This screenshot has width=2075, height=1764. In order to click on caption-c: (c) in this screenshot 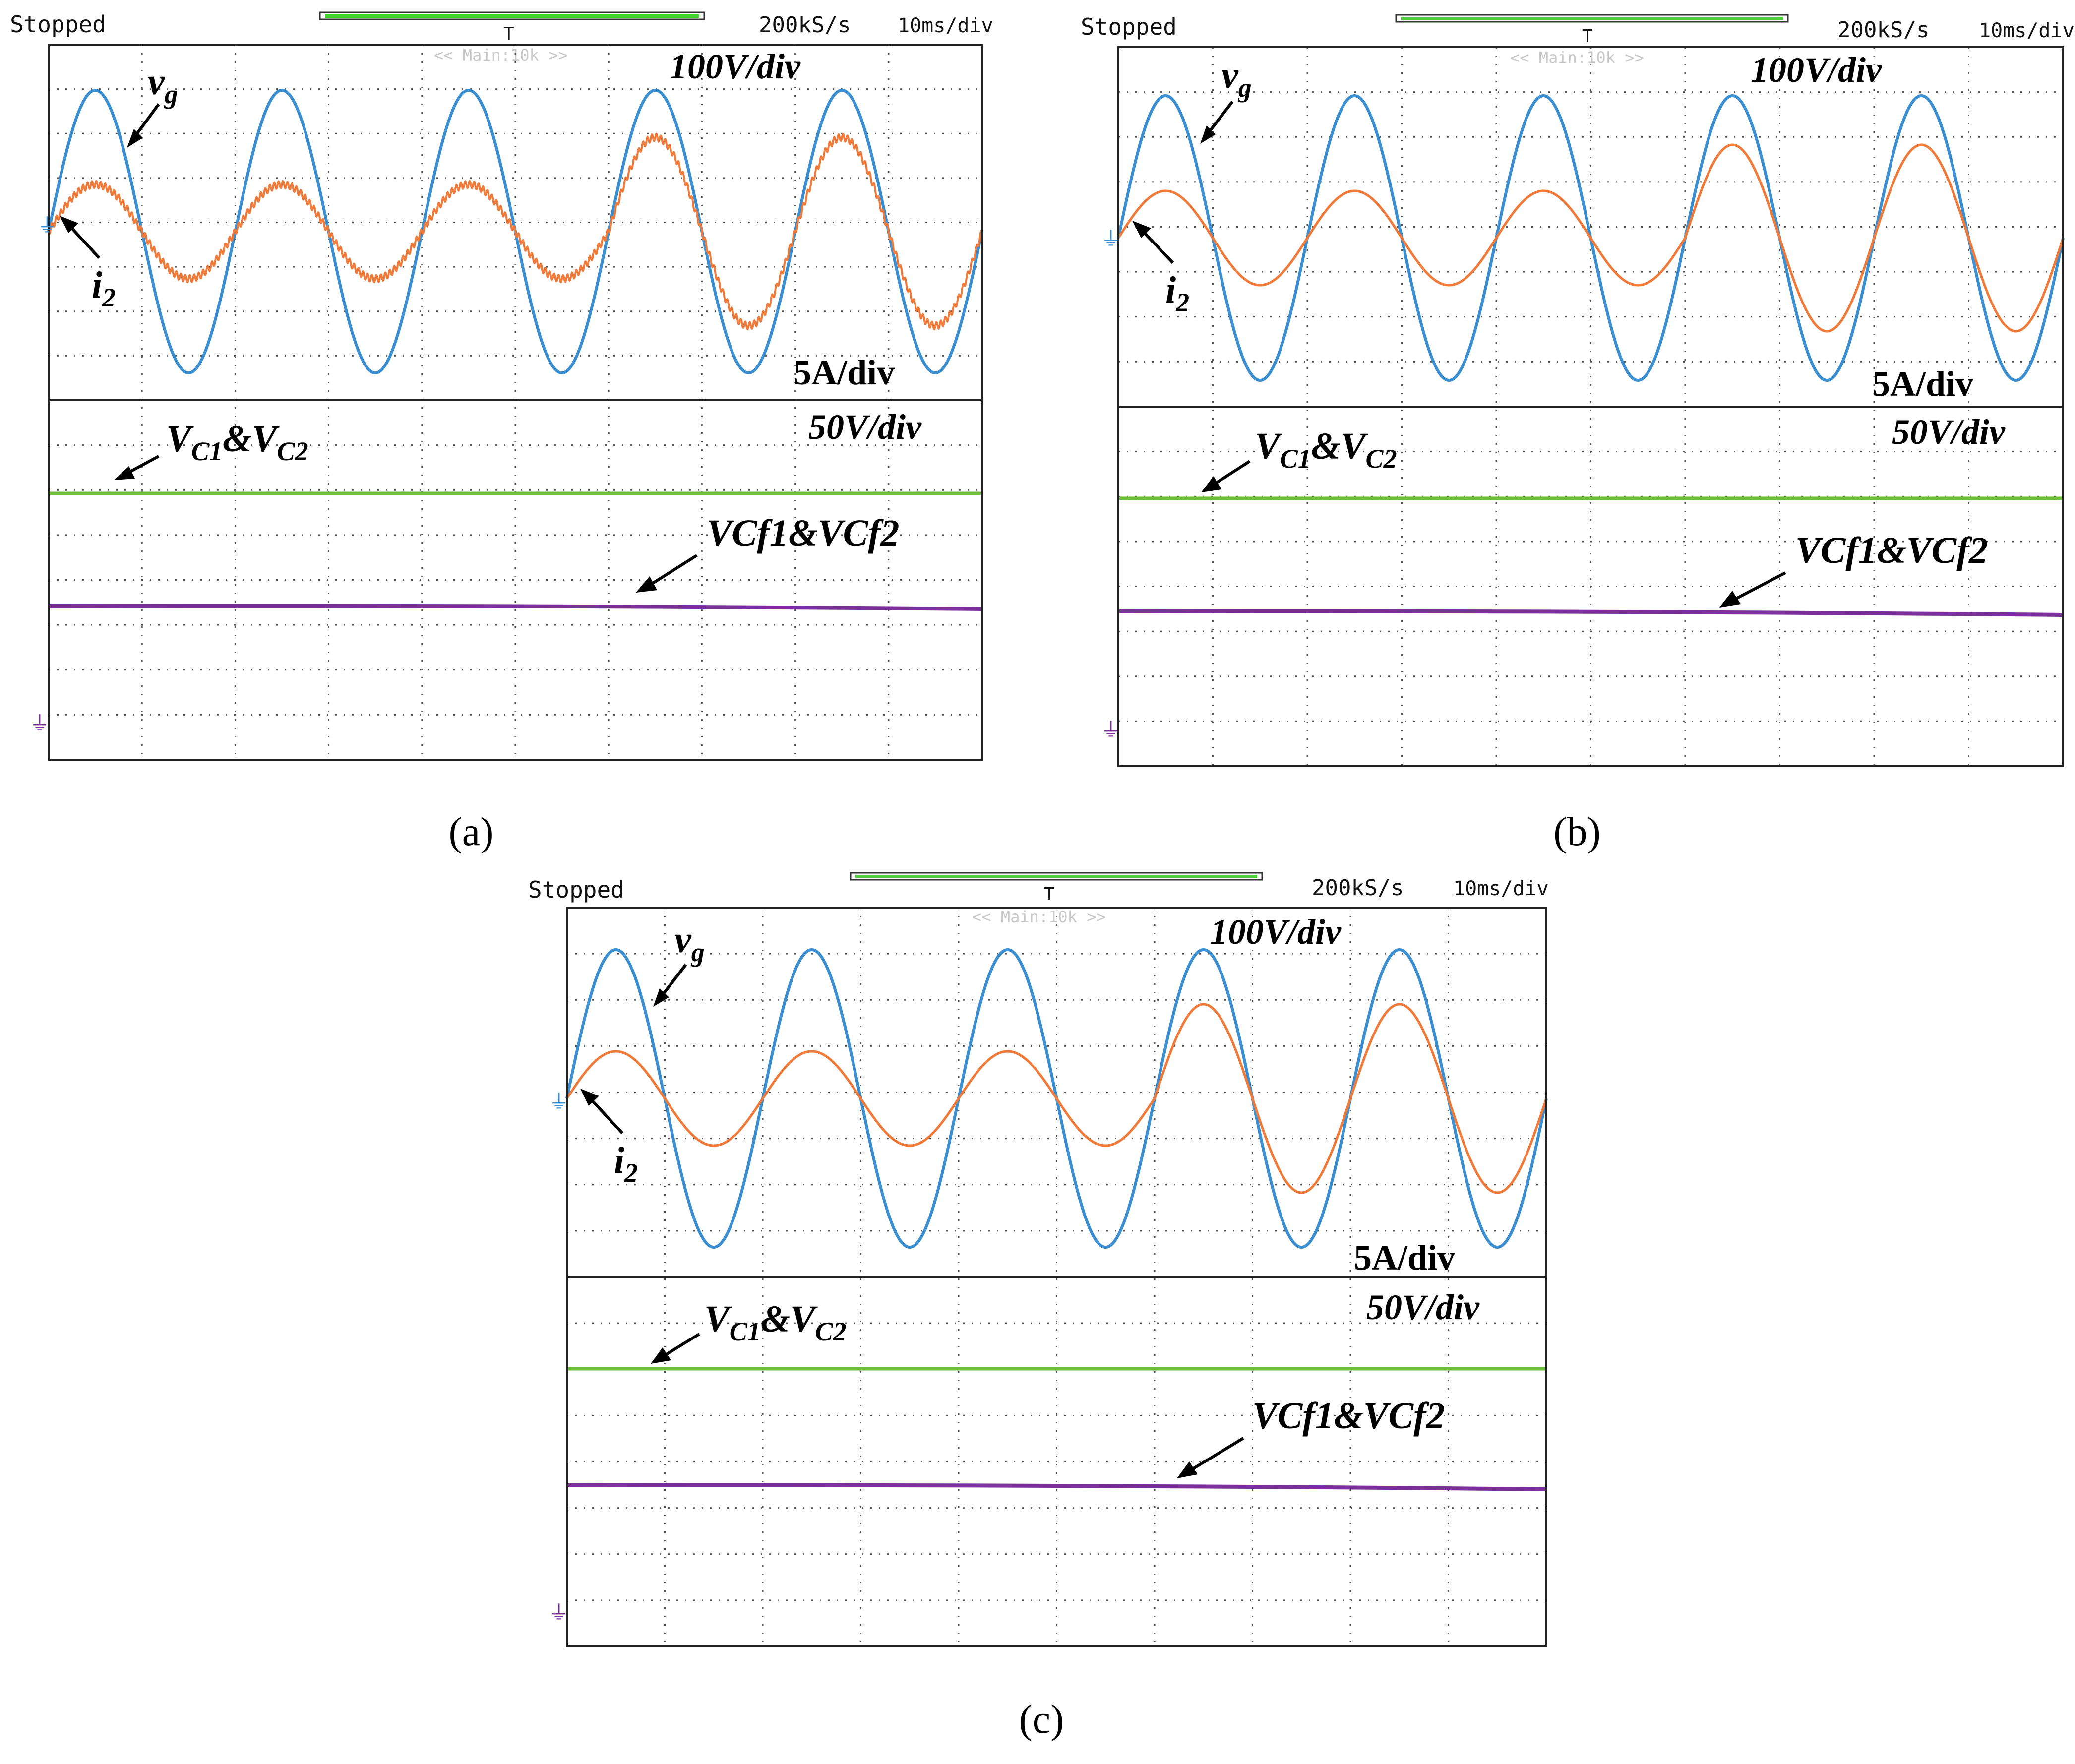, I will do `click(1041, 1719)`.